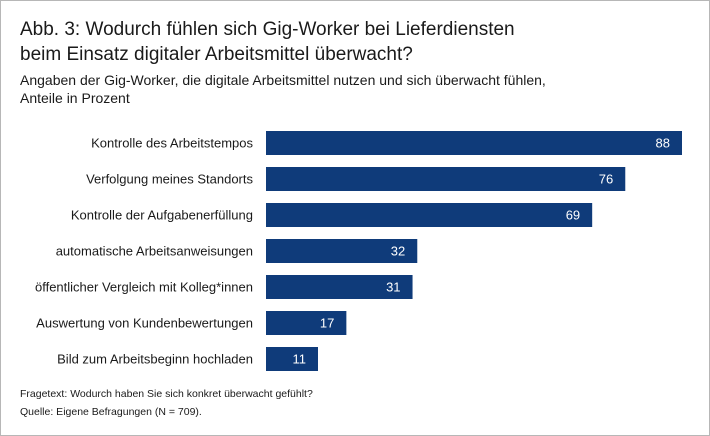  I want to click on value-label: 17, so click(327, 323).